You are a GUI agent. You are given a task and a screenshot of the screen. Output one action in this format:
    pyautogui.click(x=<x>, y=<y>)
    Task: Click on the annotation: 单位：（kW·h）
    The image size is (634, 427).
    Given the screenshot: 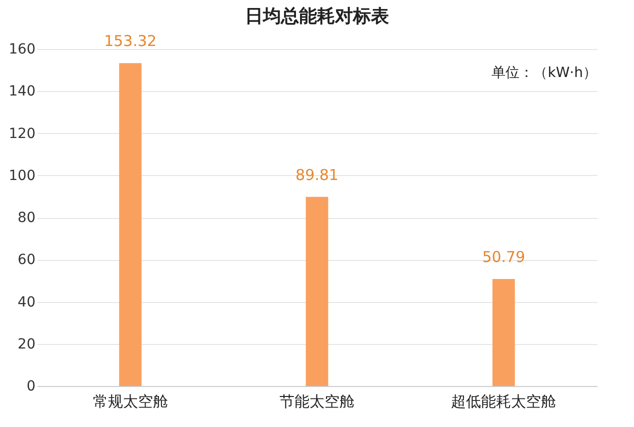 What is the action you would take?
    pyautogui.click(x=544, y=73)
    